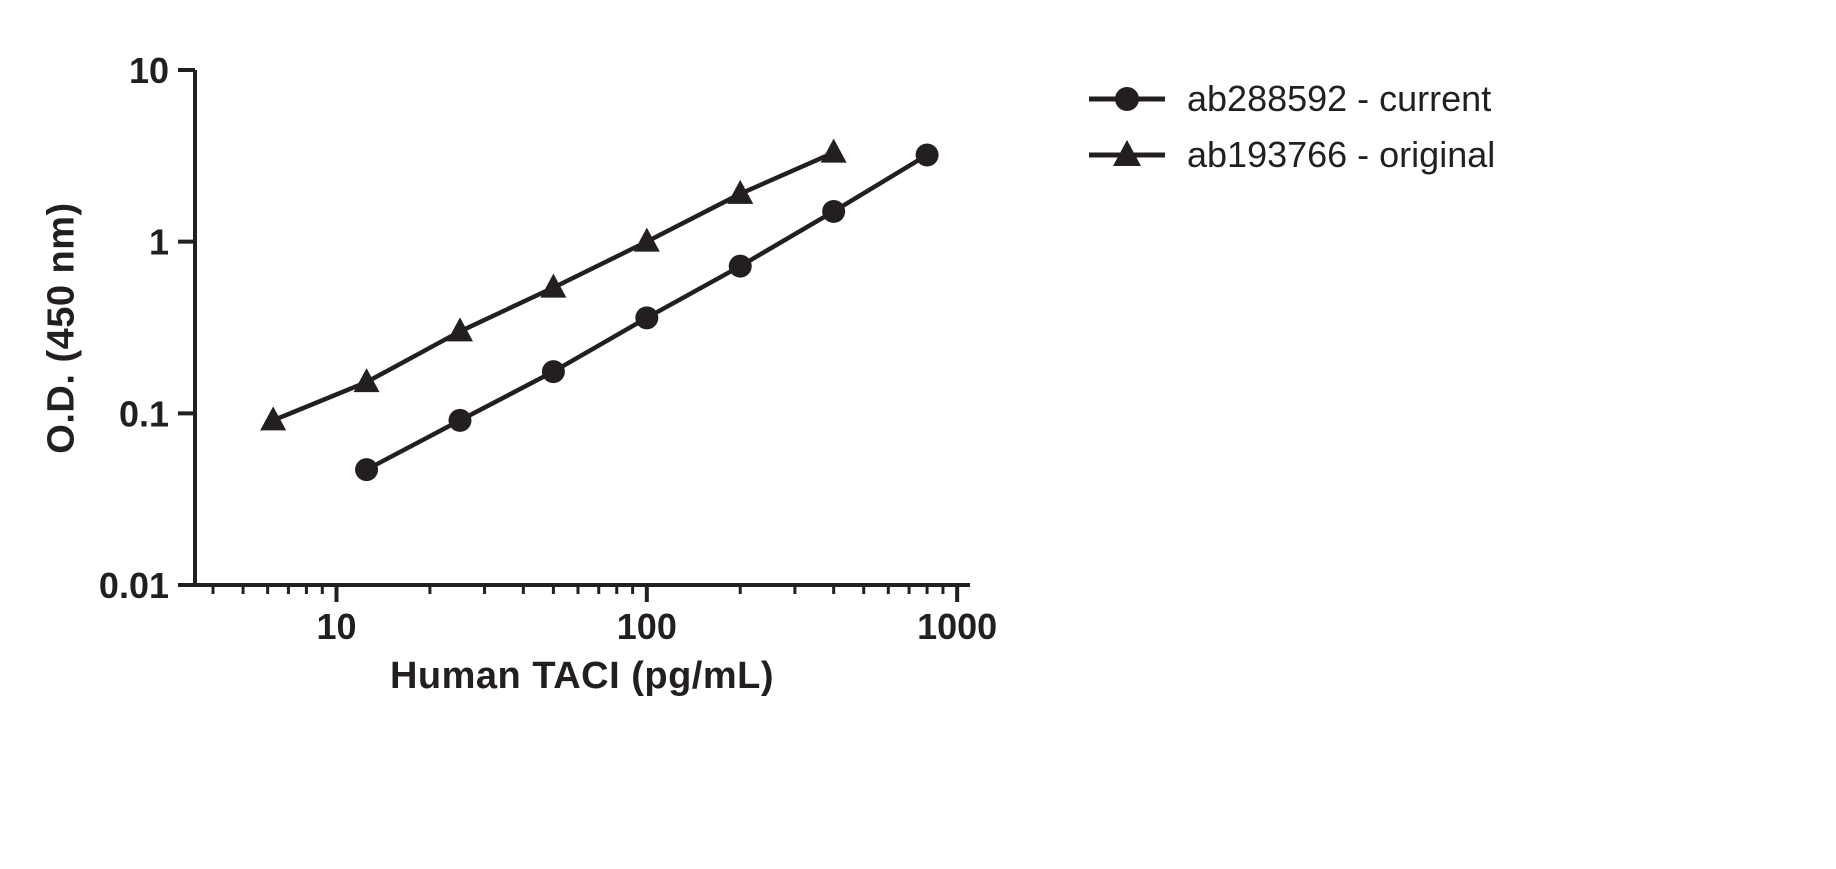 The image size is (1836, 869). Describe the element at coordinates (957, 626) in the screenshot. I see `svg-text: 1000` at that location.